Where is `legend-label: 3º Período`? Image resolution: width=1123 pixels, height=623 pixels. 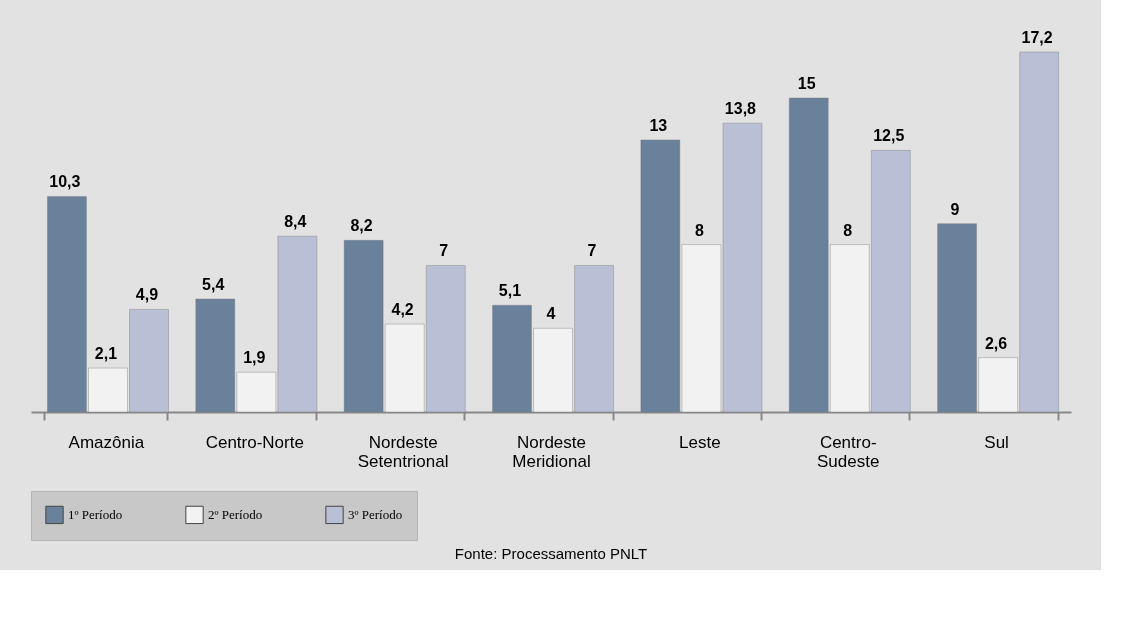 legend-label: 3º Período is located at coordinates (375, 514).